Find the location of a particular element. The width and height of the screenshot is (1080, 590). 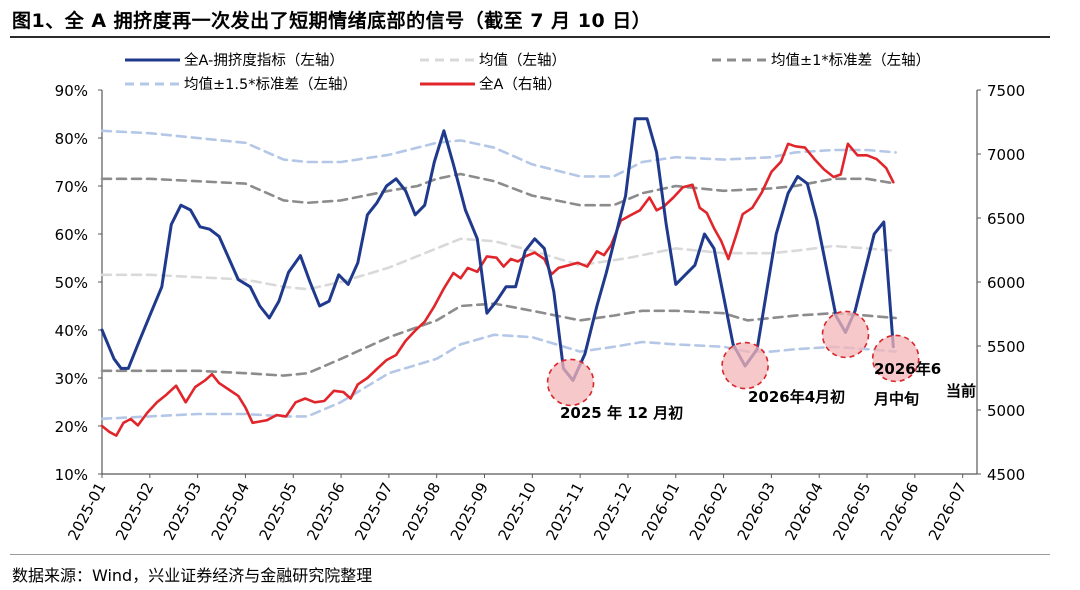

x-tick-label: 2025-11 is located at coordinates (564, 511).